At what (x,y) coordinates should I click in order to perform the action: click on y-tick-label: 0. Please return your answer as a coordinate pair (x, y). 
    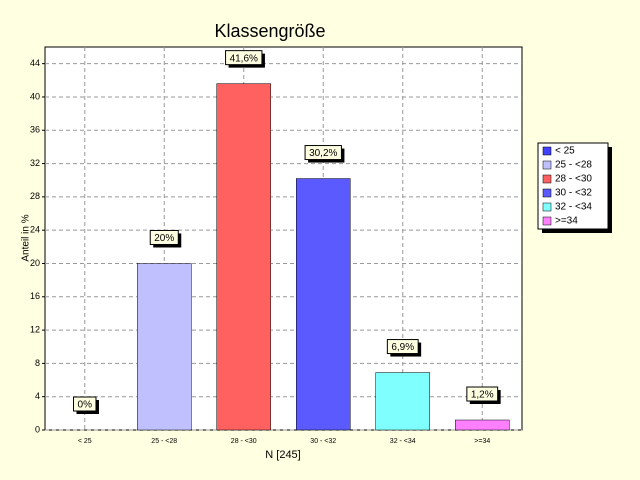
    Looking at the image, I should click on (37, 429).